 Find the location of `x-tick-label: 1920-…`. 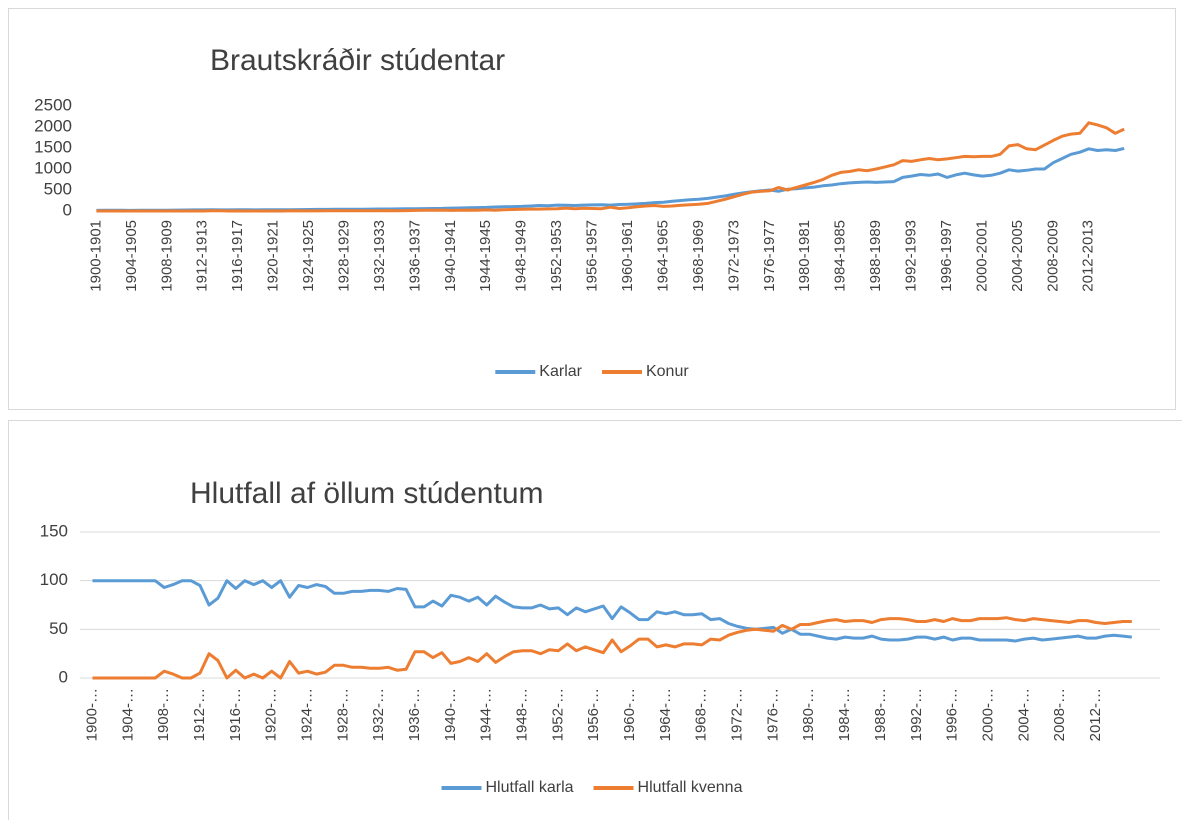

x-tick-label: 1920-… is located at coordinates (271, 714).